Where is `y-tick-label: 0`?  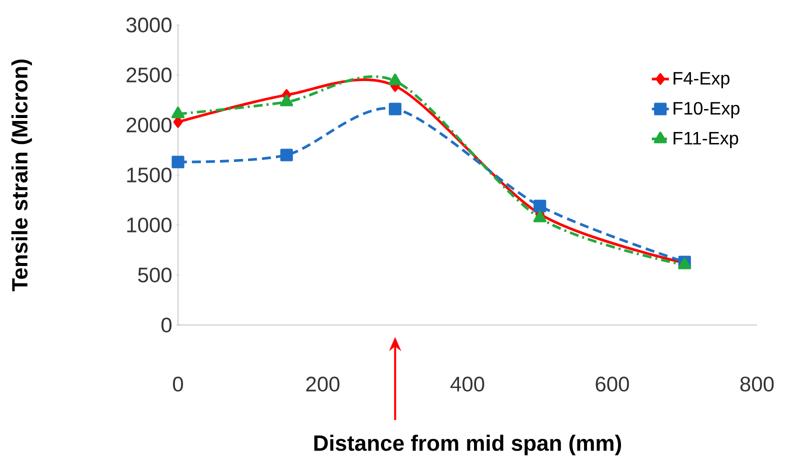 y-tick-label: 0 is located at coordinates (166, 325).